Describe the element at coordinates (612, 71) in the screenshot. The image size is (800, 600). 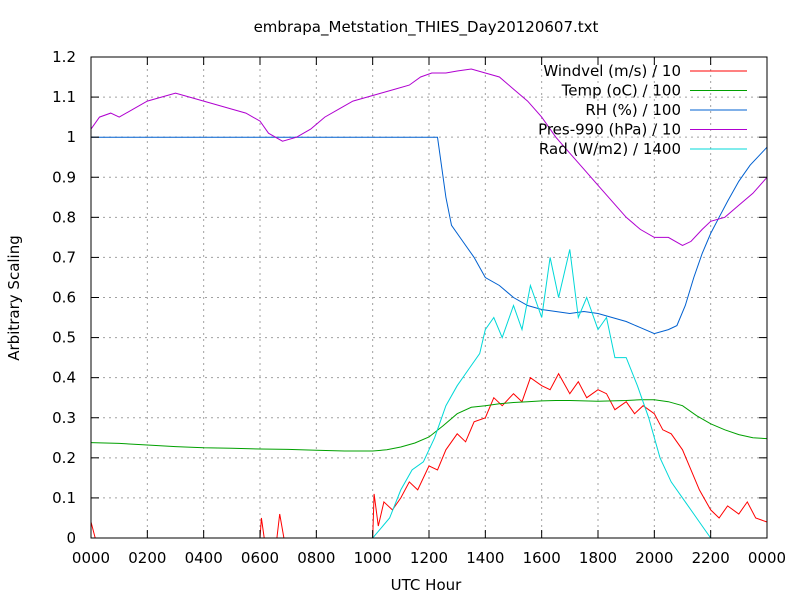
I see `legend-label: Windvel (m/s) / 10` at that location.